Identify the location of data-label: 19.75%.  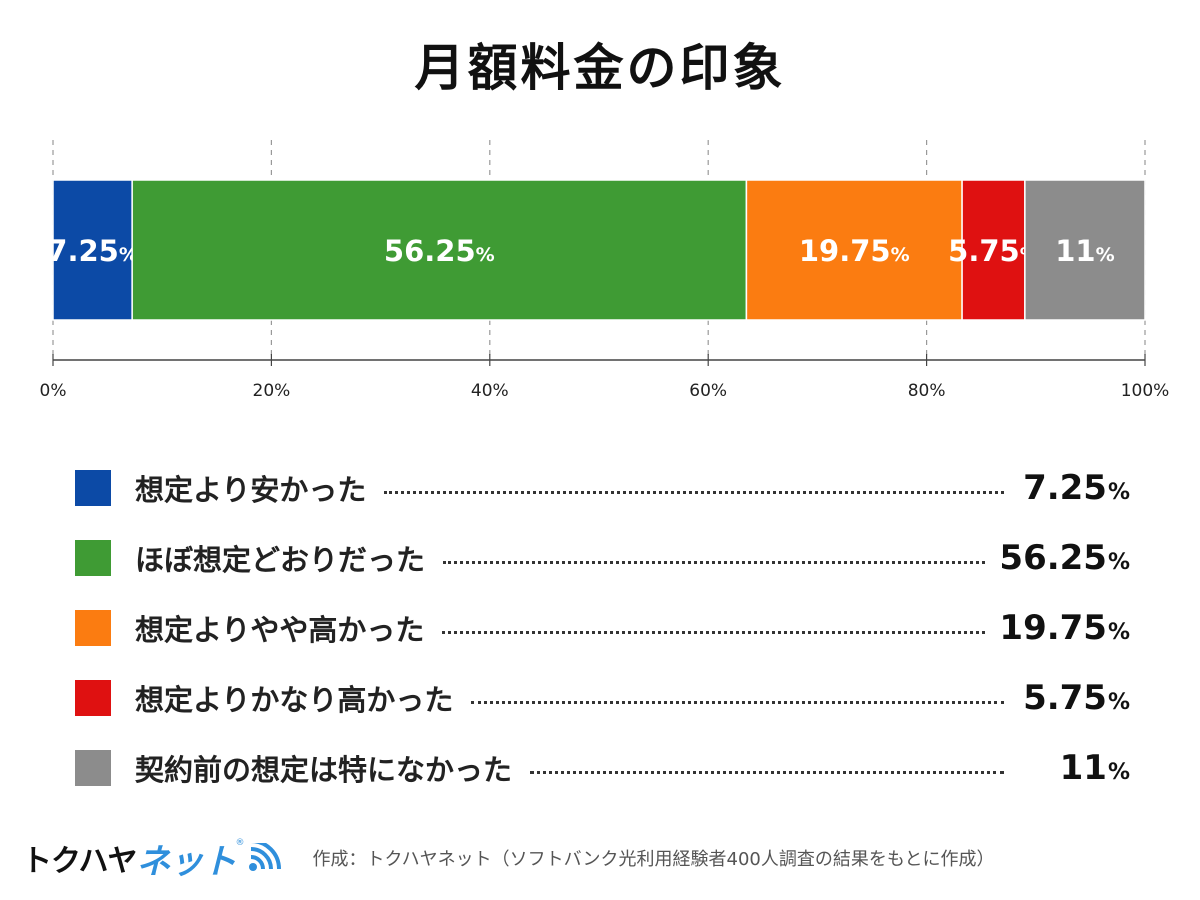
(854, 251).